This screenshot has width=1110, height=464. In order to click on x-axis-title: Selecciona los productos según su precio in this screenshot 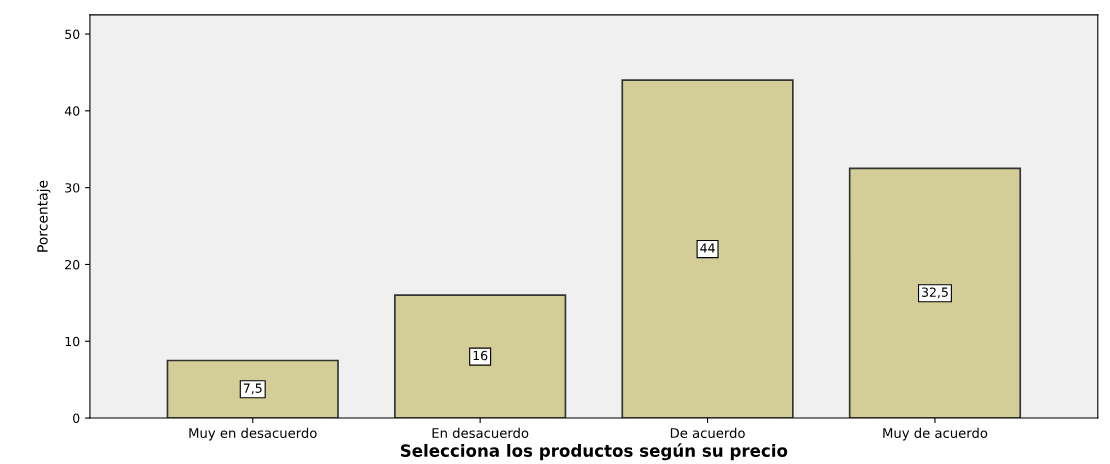, I will do `click(594, 452)`.